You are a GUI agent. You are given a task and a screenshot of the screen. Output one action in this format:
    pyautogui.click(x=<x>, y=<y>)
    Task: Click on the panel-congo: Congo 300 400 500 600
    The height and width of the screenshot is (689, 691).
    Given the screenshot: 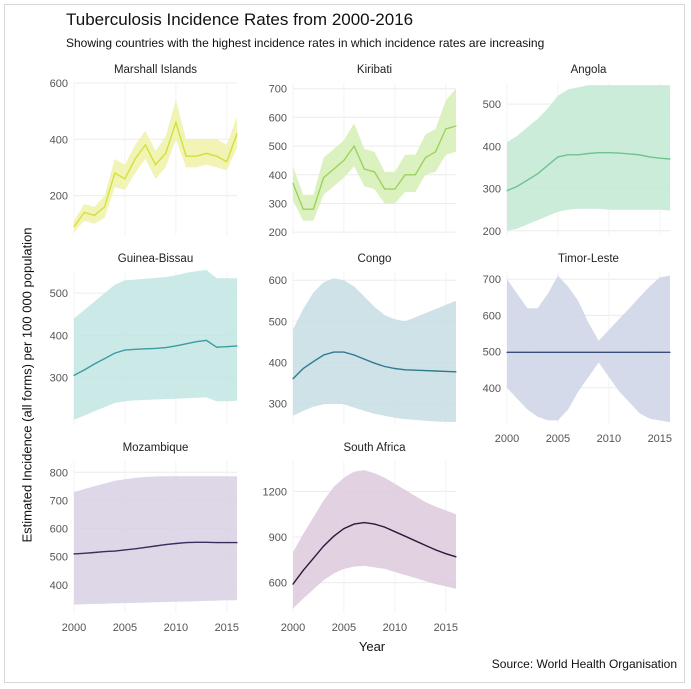 What is the action you would take?
    pyautogui.click(x=363, y=338)
    